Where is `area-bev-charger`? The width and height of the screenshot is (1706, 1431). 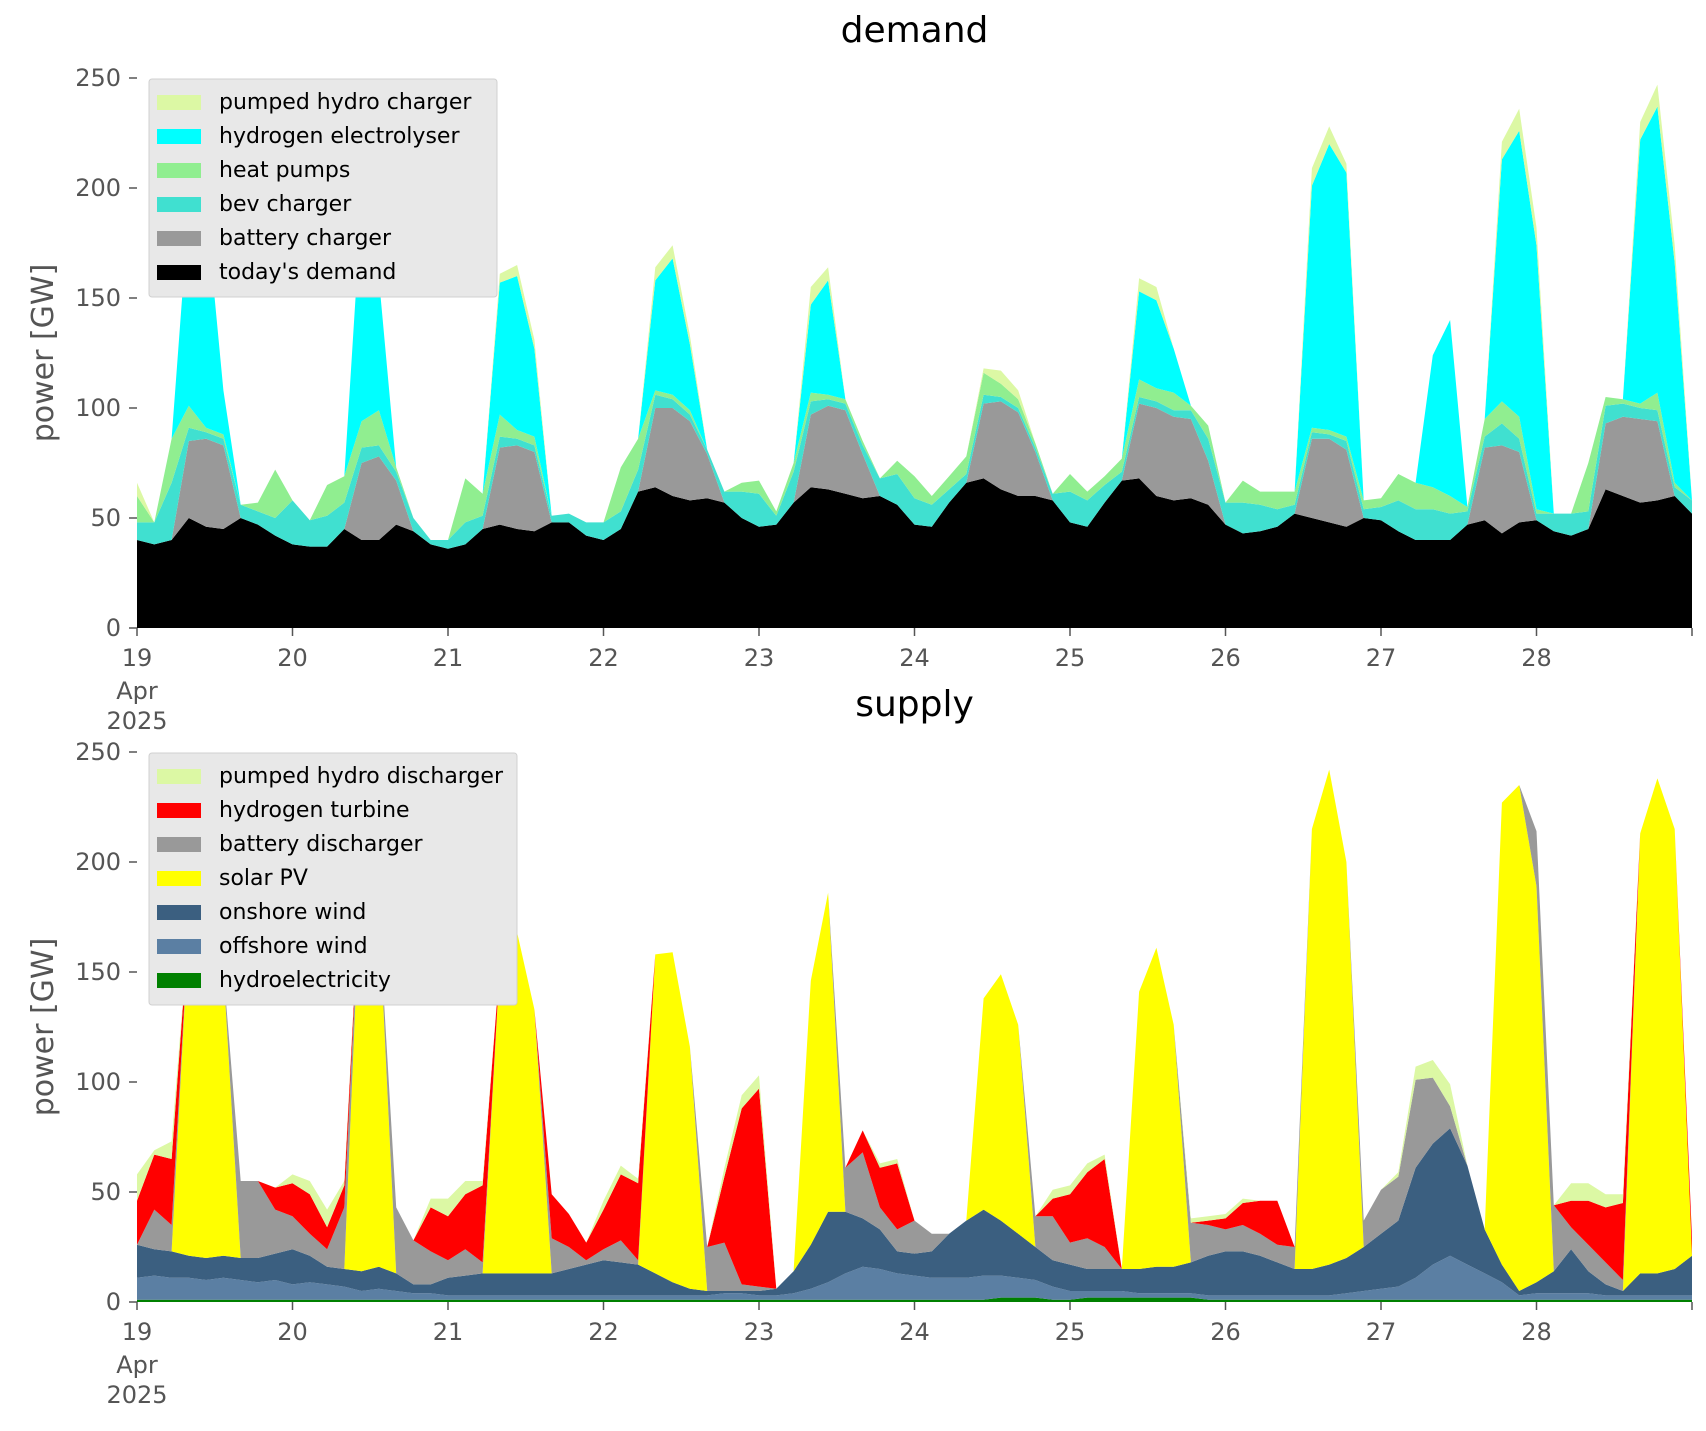
area-bev-charger is located at coordinates (914, 471).